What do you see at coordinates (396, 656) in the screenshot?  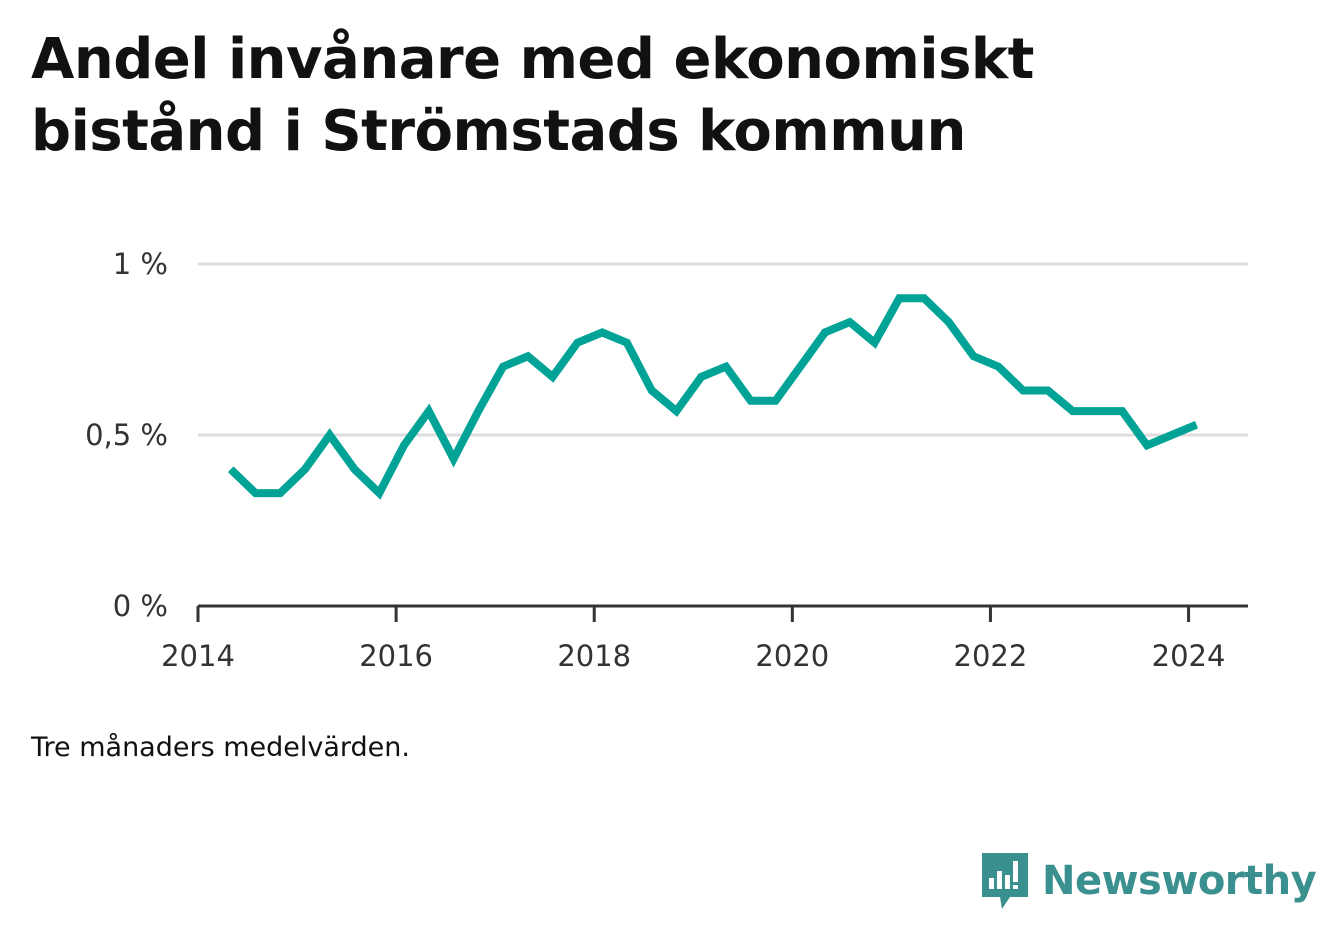 I see `x-tick-label: 2016` at bounding box center [396, 656].